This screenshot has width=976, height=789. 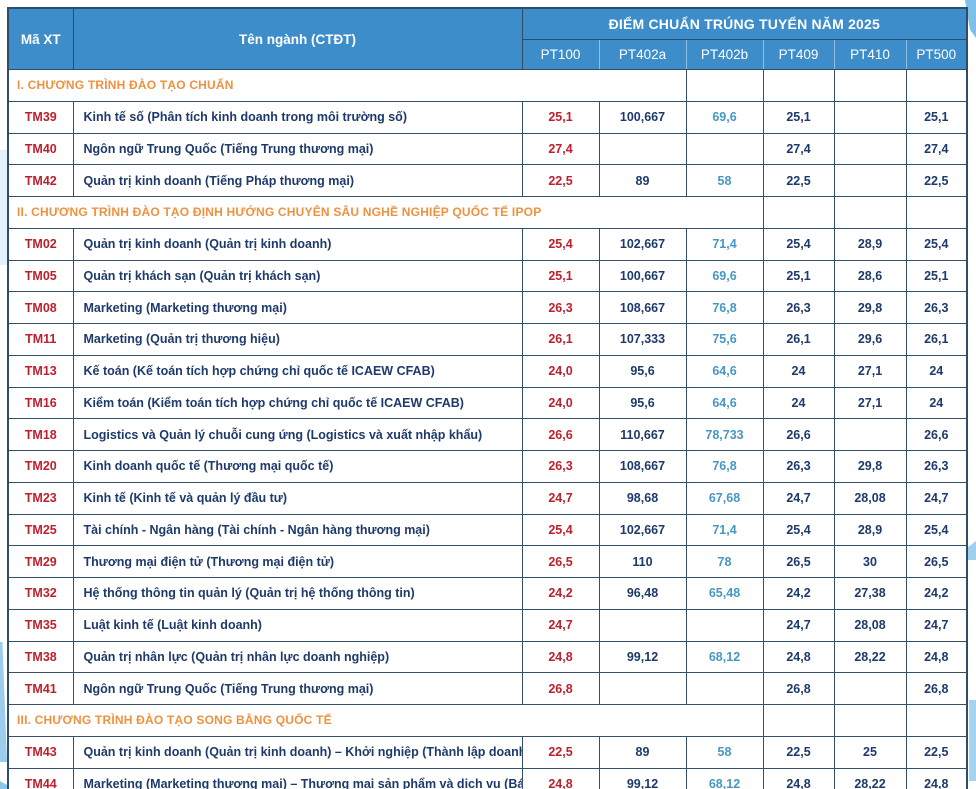 What do you see at coordinates (642, 403) in the screenshot?
I see `score-pt402a: 95,6` at bounding box center [642, 403].